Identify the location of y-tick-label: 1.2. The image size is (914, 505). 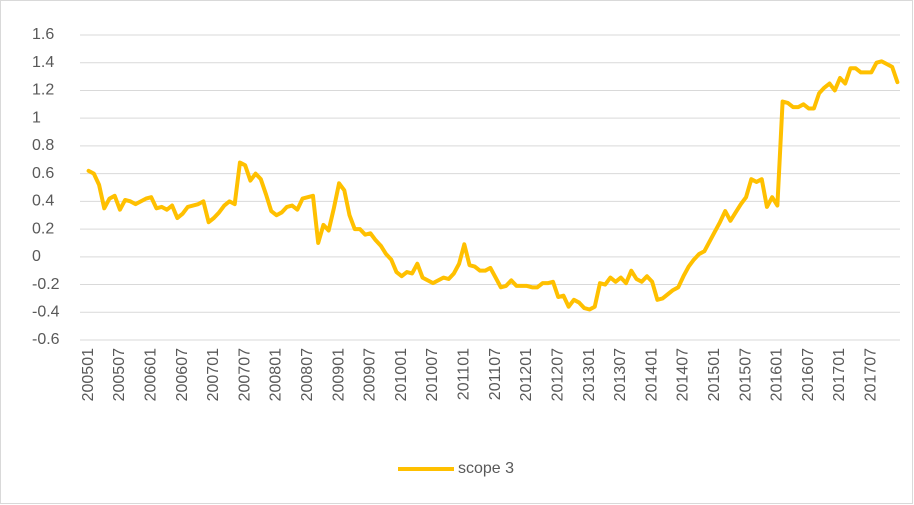
(43, 90).